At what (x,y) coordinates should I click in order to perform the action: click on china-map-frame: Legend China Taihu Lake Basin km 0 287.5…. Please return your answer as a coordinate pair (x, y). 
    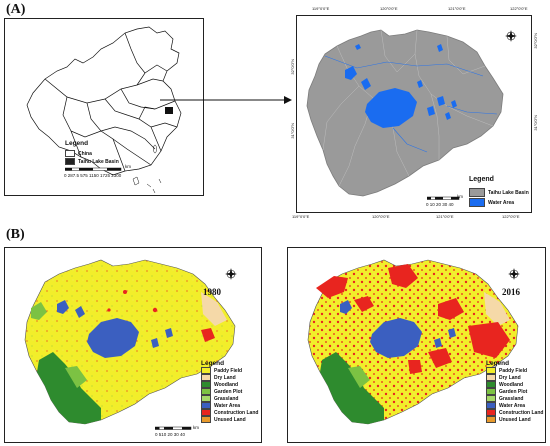
    Looking at the image, I should click on (104, 107).